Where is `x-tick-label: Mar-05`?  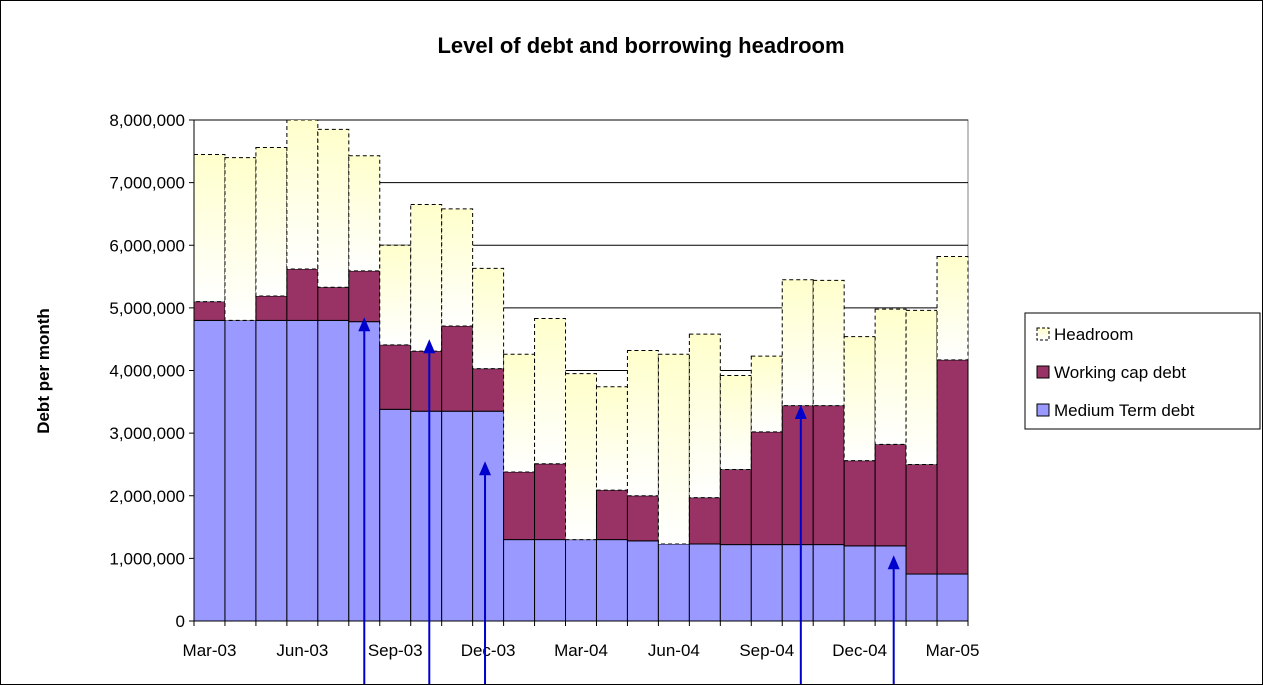 x-tick-label: Mar-05 is located at coordinates (953, 650).